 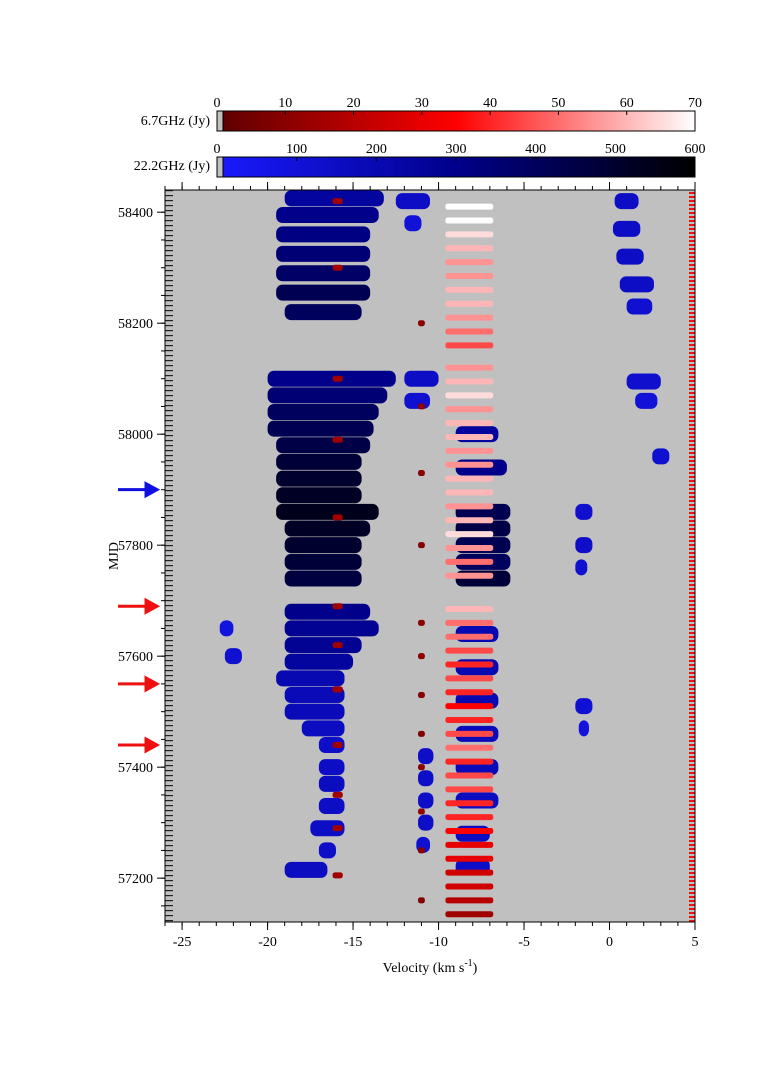 I want to click on colorbar-label: 6.7GHz (Jy), so click(x=176, y=121).